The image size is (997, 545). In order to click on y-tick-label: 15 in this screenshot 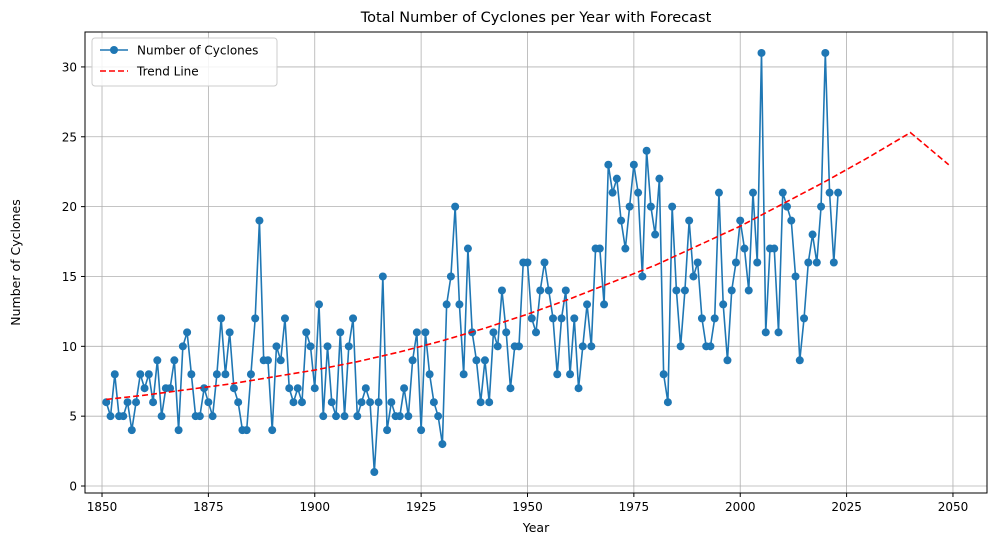, I will do `click(69, 277)`.